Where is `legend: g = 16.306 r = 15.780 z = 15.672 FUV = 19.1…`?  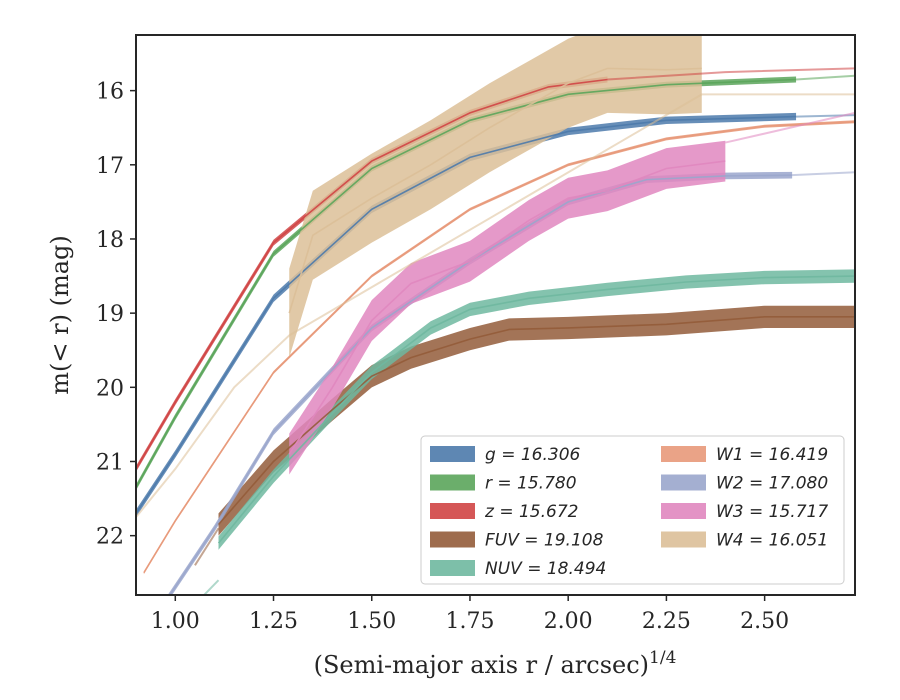
legend: g = 16.306 r = 15.780 z = 15.672 FUV = 19.1… is located at coordinates (632, 510).